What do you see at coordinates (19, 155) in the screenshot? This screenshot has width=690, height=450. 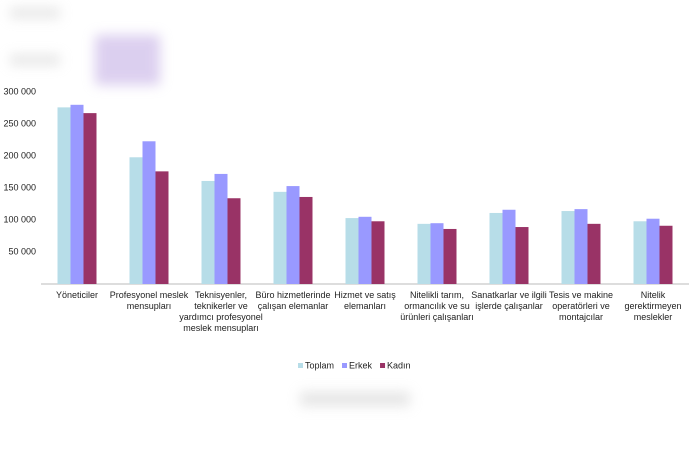 I see `y-tick-label: 200 000` at bounding box center [19, 155].